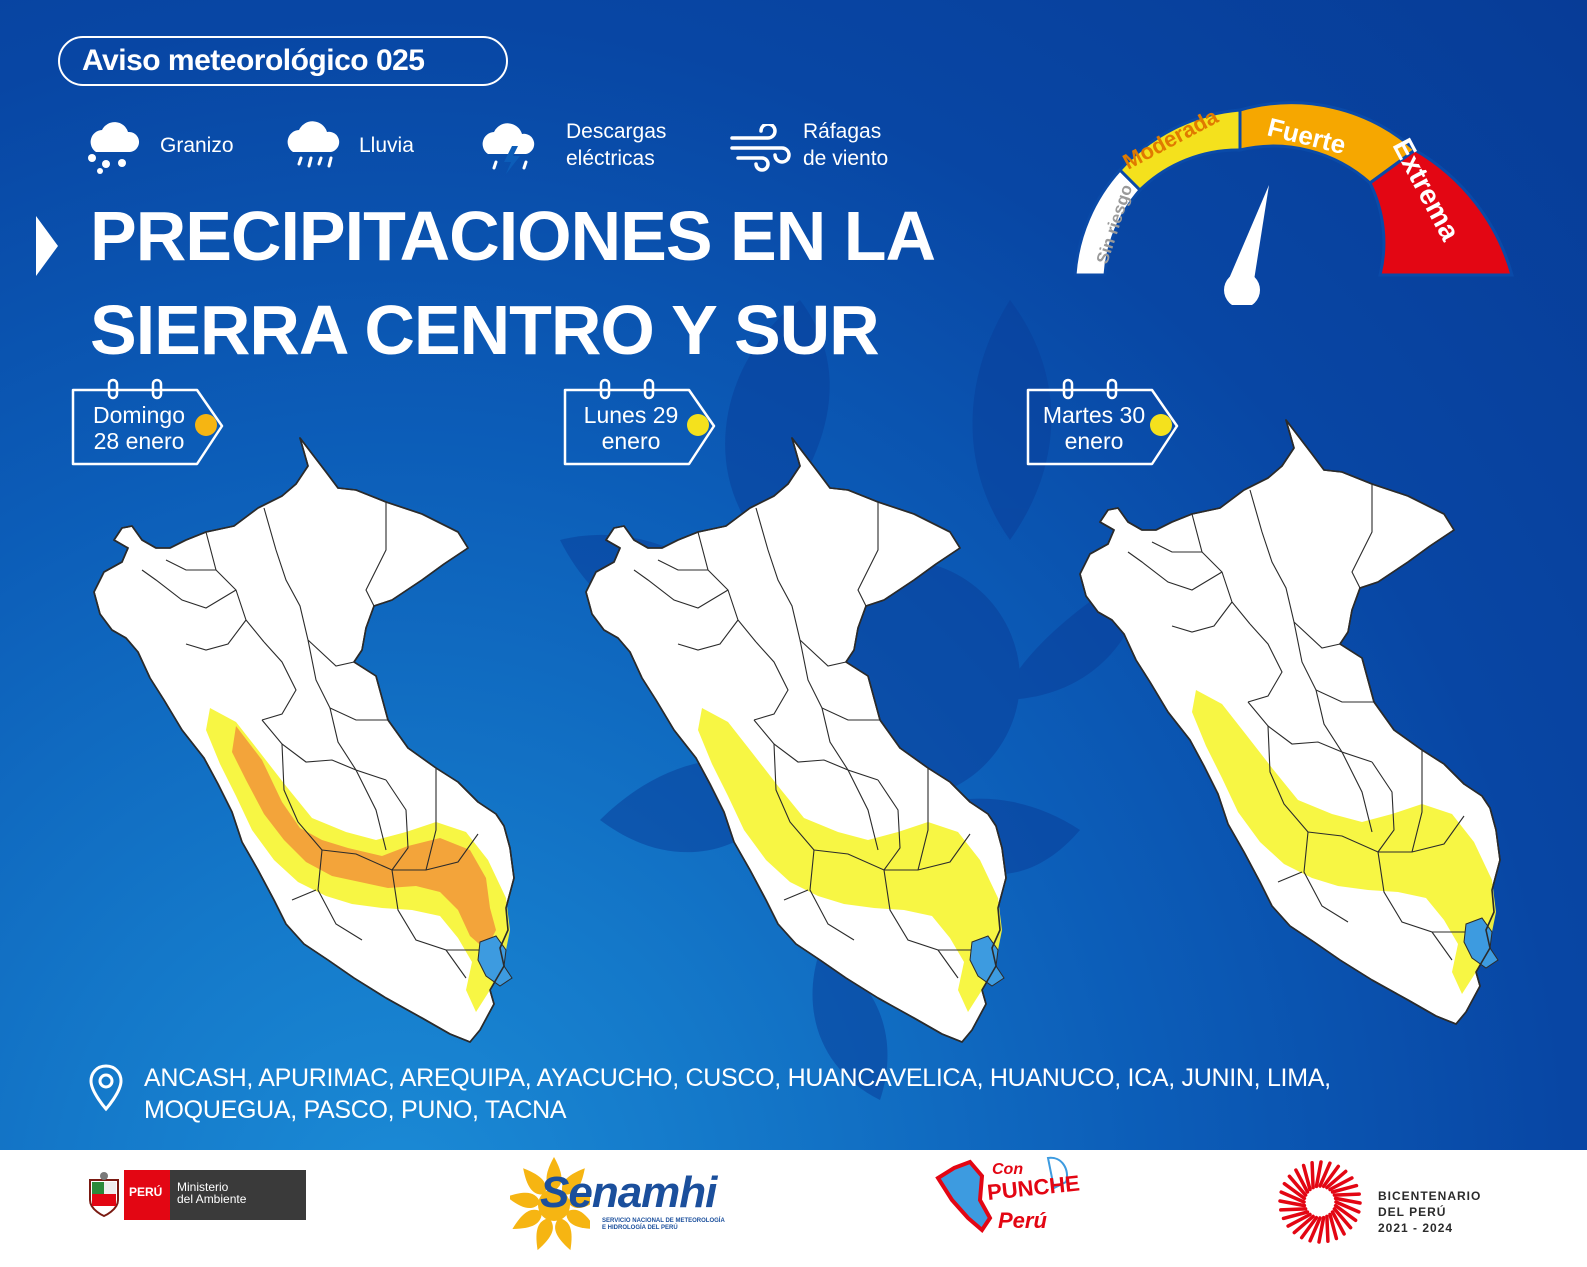  I want to click on date-tag-day-3: Martes 30 enero, so click(1102, 425).